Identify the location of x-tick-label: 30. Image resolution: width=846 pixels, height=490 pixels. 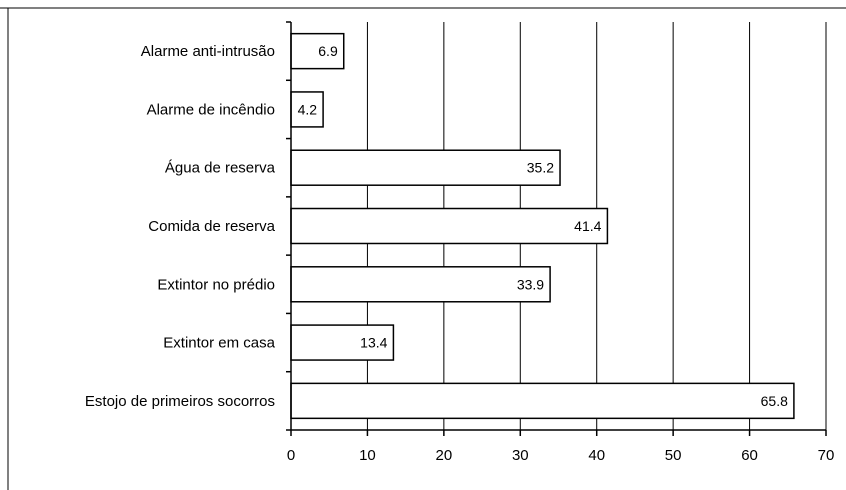
(520, 455).